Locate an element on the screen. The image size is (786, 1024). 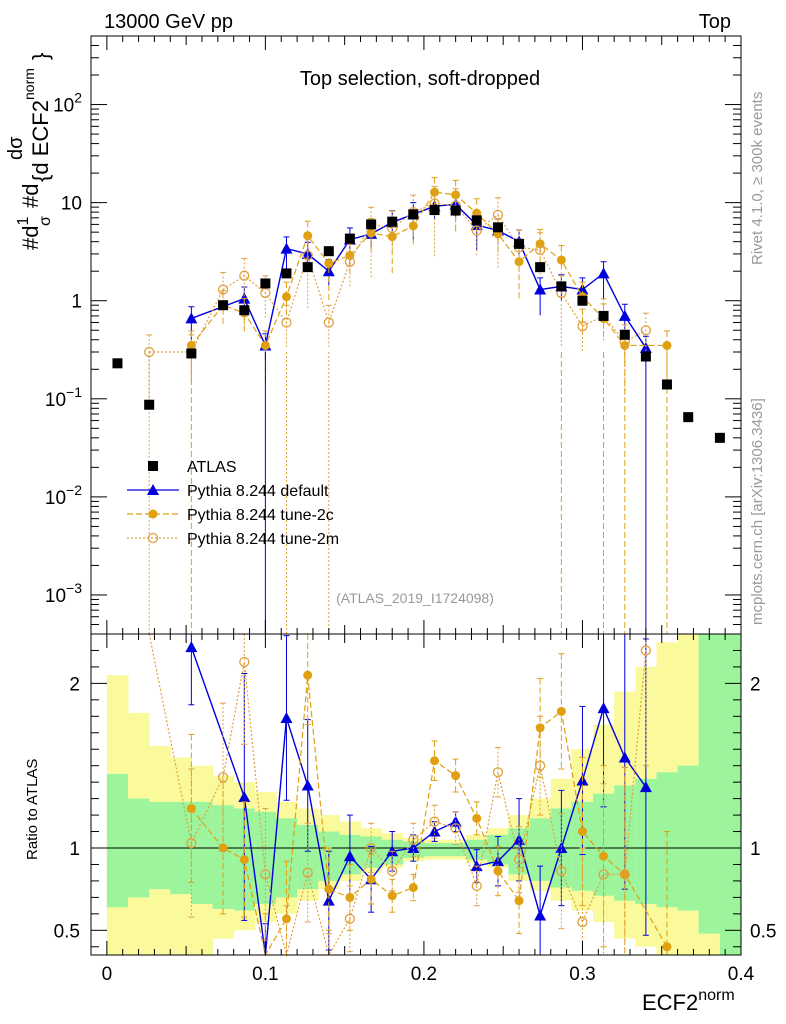
y-tick-label: 10² is located at coordinates (67, 103).